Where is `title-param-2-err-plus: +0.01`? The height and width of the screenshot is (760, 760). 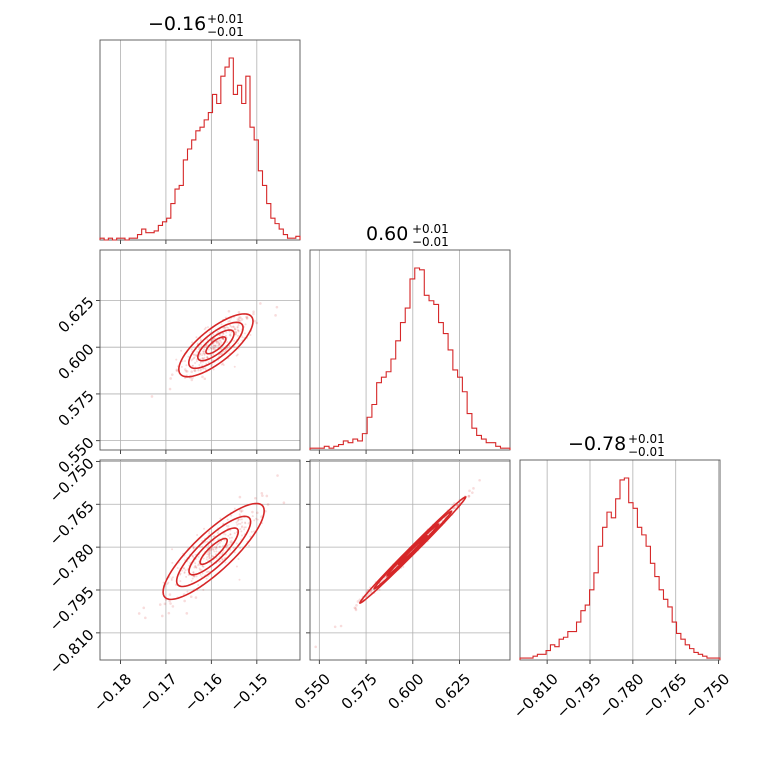
title-param-2-err-plus: +0.01 is located at coordinates (646, 439).